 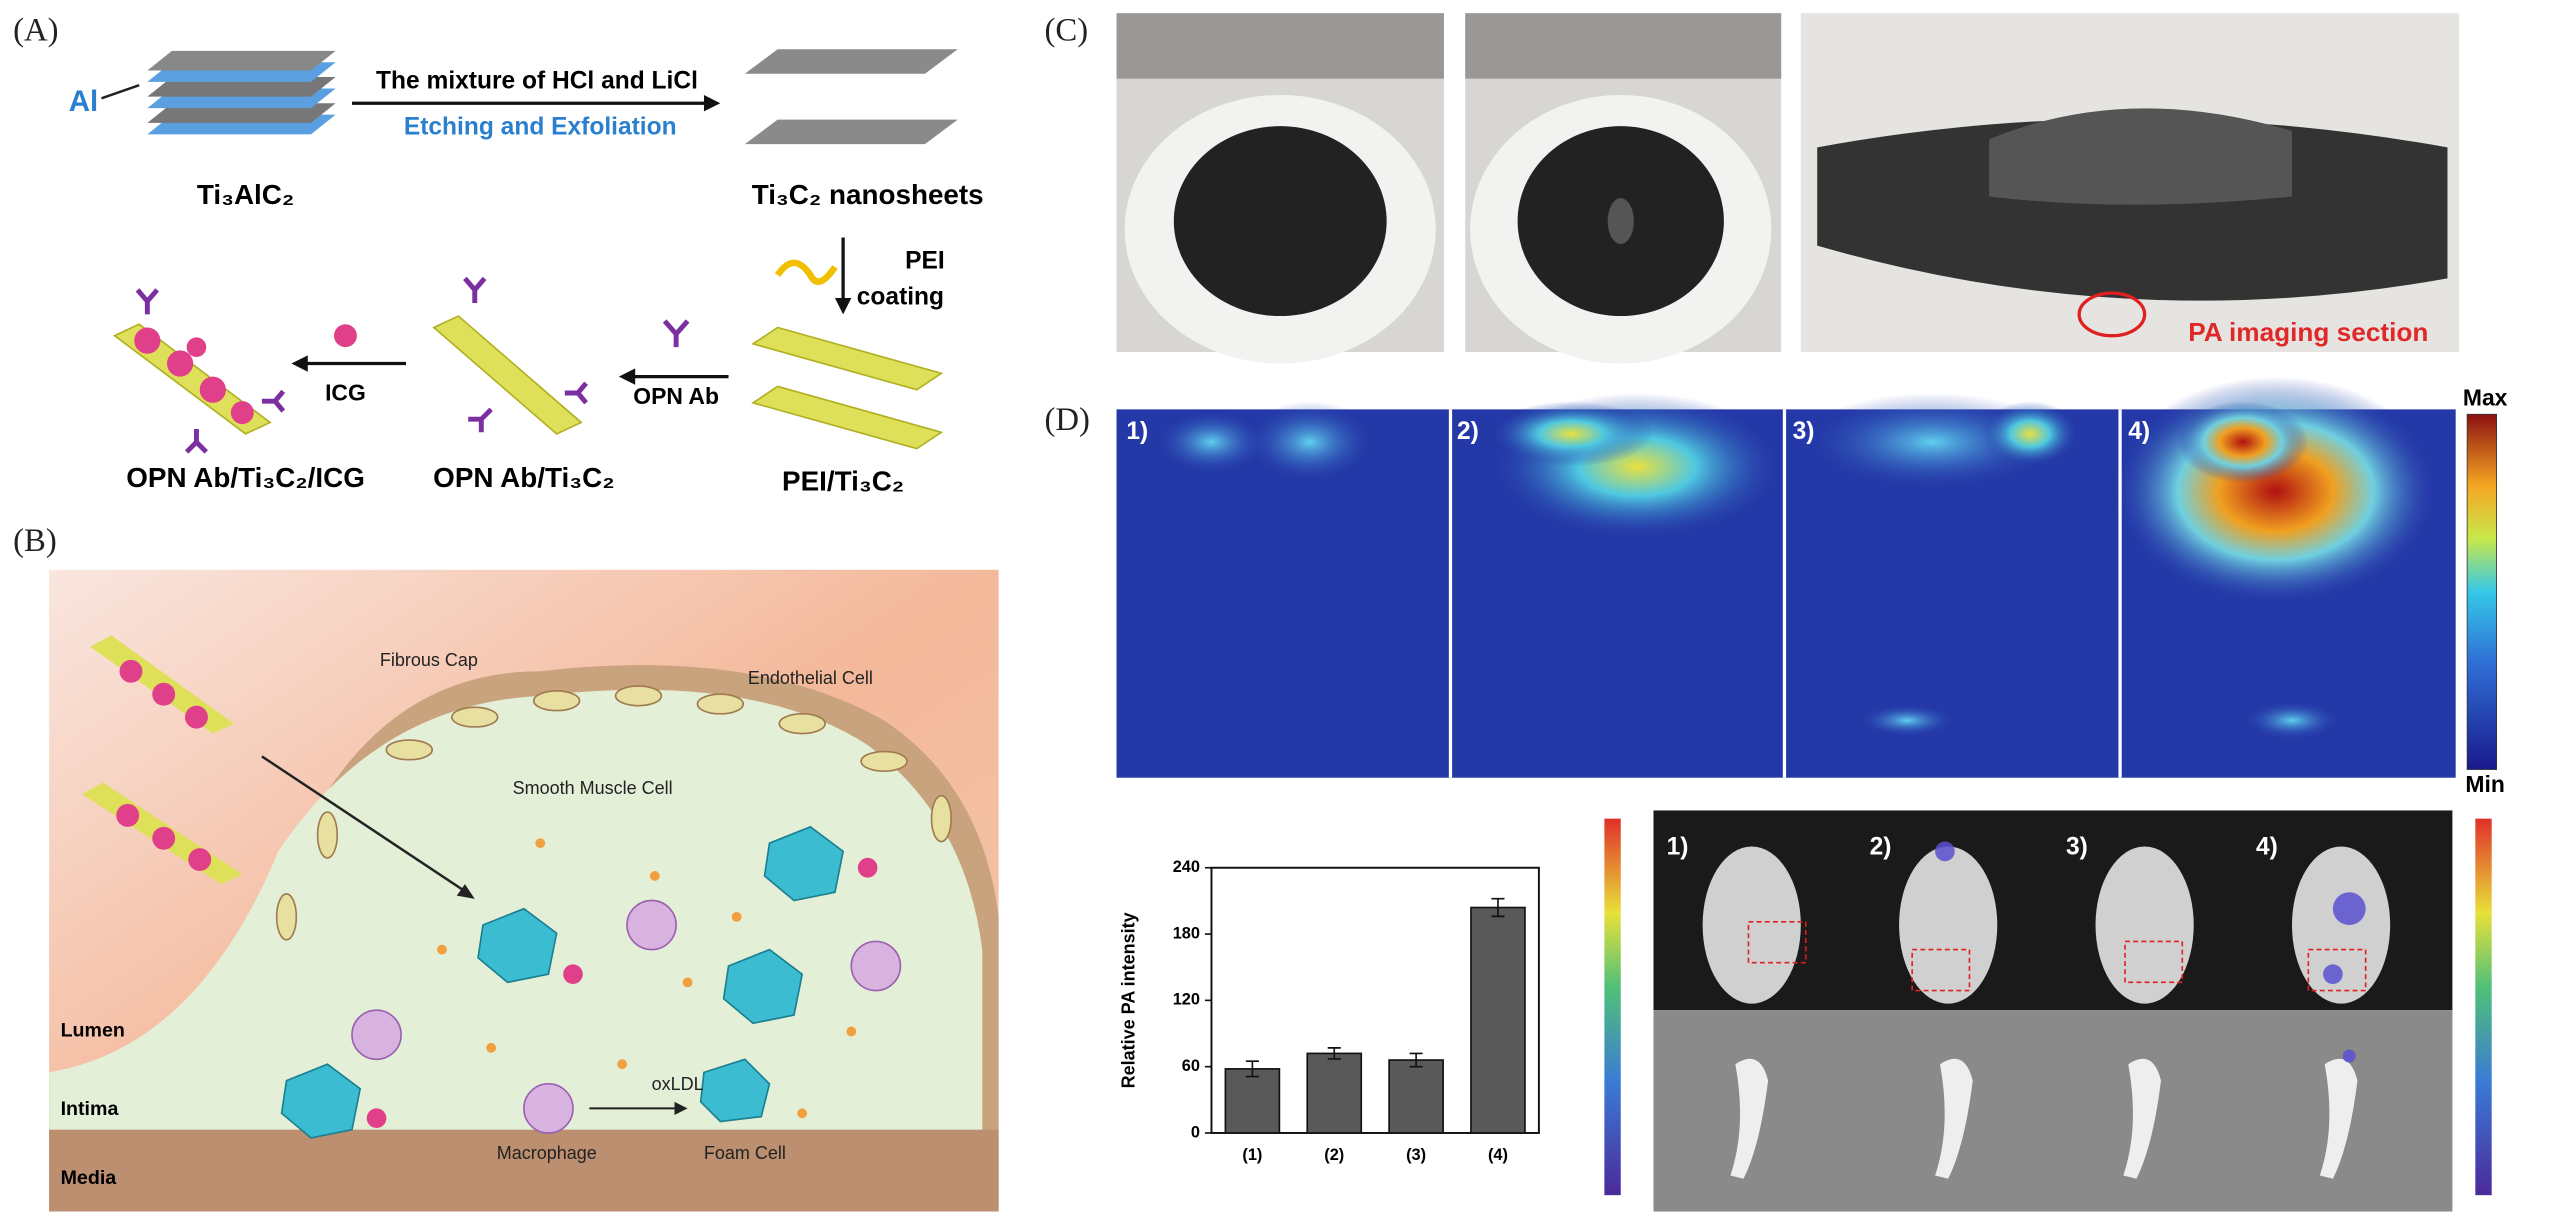 What do you see at coordinates (90, 1109) in the screenshot?
I see `annotation: Intima` at bounding box center [90, 1109].